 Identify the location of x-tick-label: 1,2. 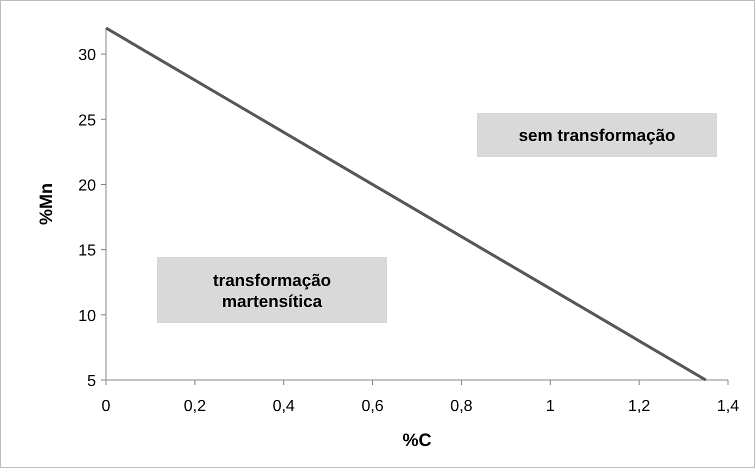
(639, 406).